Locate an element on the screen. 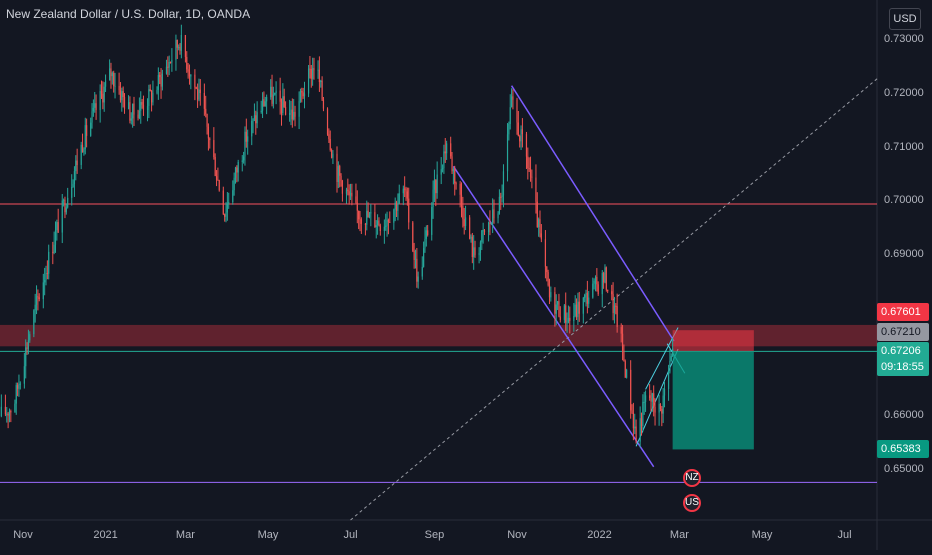 The height and width of the screenshot is (555, 932). y-tick-label: 0.66000 is located at coordinates (904, 415).